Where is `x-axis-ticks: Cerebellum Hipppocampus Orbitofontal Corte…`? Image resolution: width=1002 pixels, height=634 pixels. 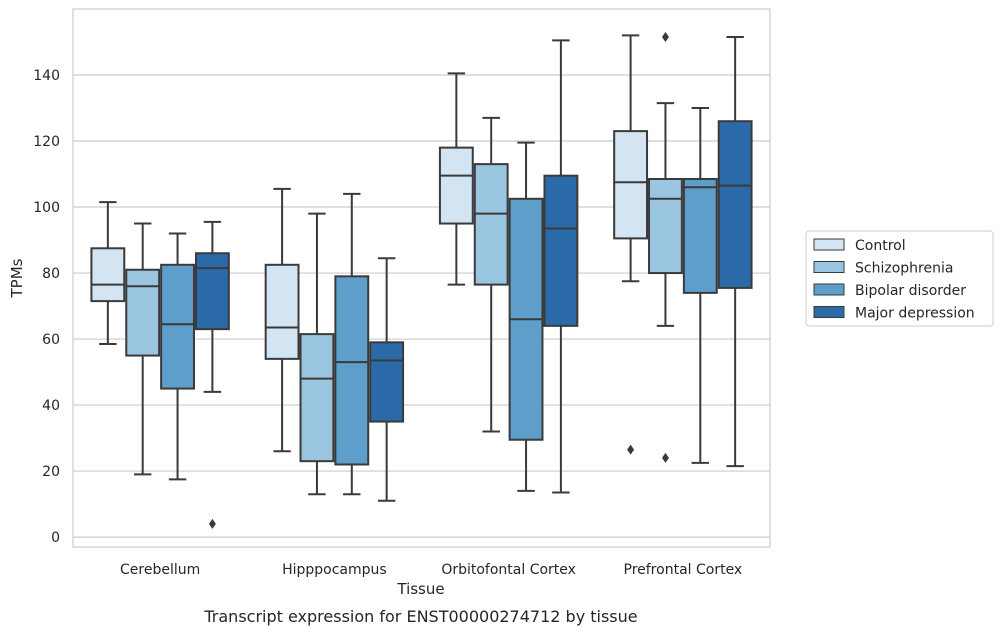
x-axis-ticks: Cerebellum Hipppocampus Orbitofontal Corte… is located at coordinates (431, 570).